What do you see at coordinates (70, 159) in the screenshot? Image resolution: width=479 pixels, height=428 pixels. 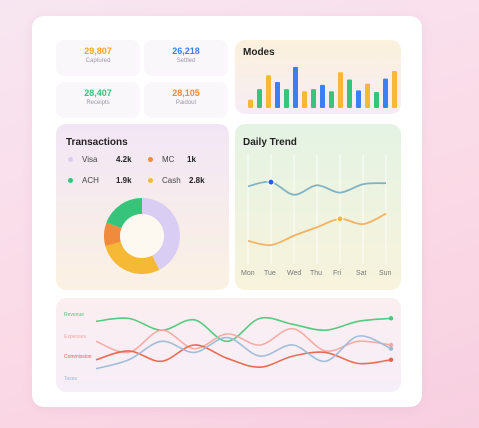 I see `visa-dot` at bounding box center [70, 159].